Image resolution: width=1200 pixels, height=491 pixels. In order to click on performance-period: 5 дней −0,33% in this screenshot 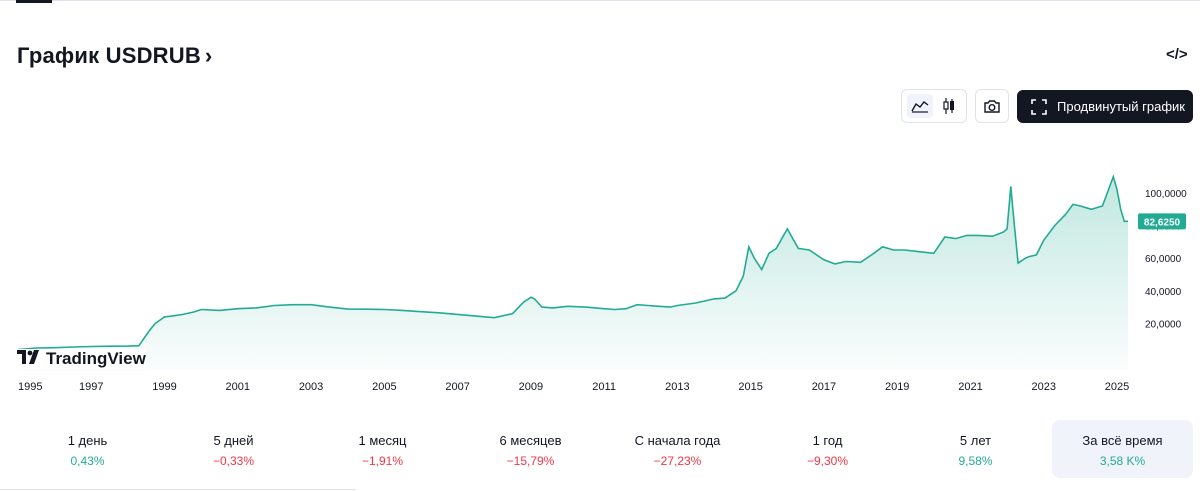, I will do `click(233, 449)`.